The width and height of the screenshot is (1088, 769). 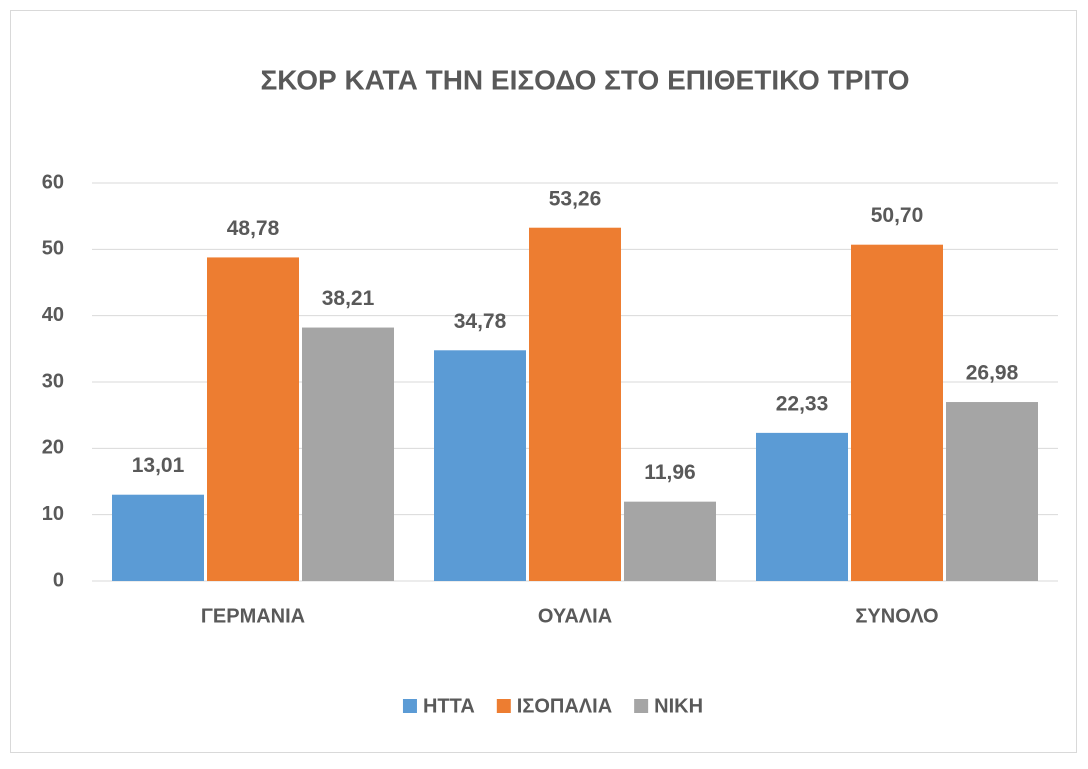 What do you see at coordinates (449, 706) in the screenshot?
I see `legend-label: ΗΤΤΑ` at bounding box center [449, 706].